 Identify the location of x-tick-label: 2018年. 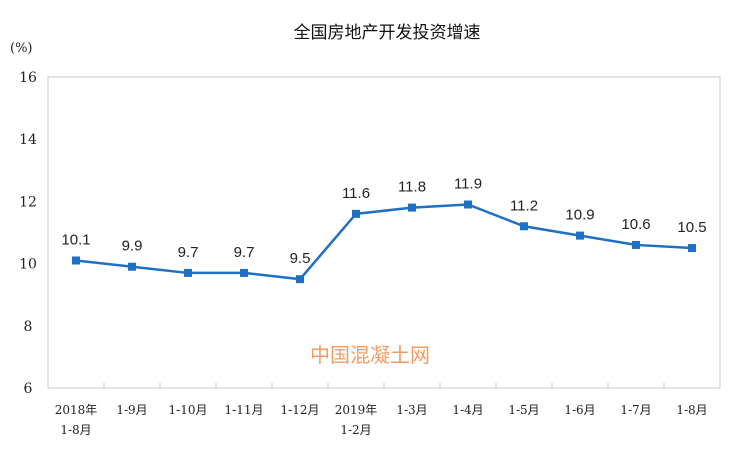
(76, 410).